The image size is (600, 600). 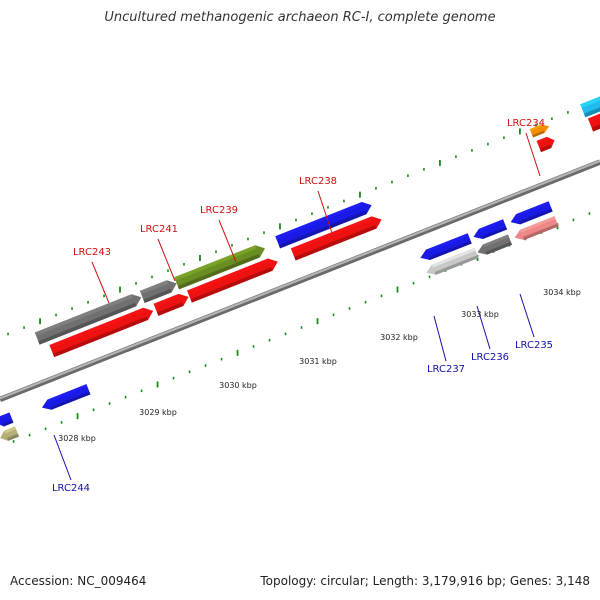 What do you see at coordinates (494, 246) in the screenshot?
I see `gene-feature-lrc236-gray` at bounding box center [494, 246].